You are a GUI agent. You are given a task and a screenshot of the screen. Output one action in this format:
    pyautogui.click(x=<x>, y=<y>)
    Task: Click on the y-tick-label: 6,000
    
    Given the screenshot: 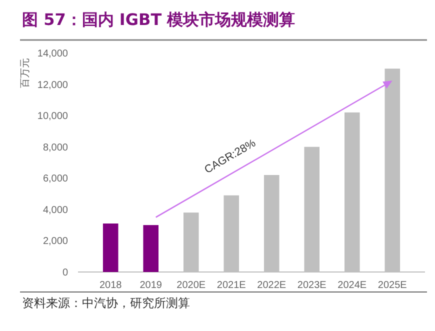 What is the action you would take?
    pyautogui.click(x=55, y=179)
    